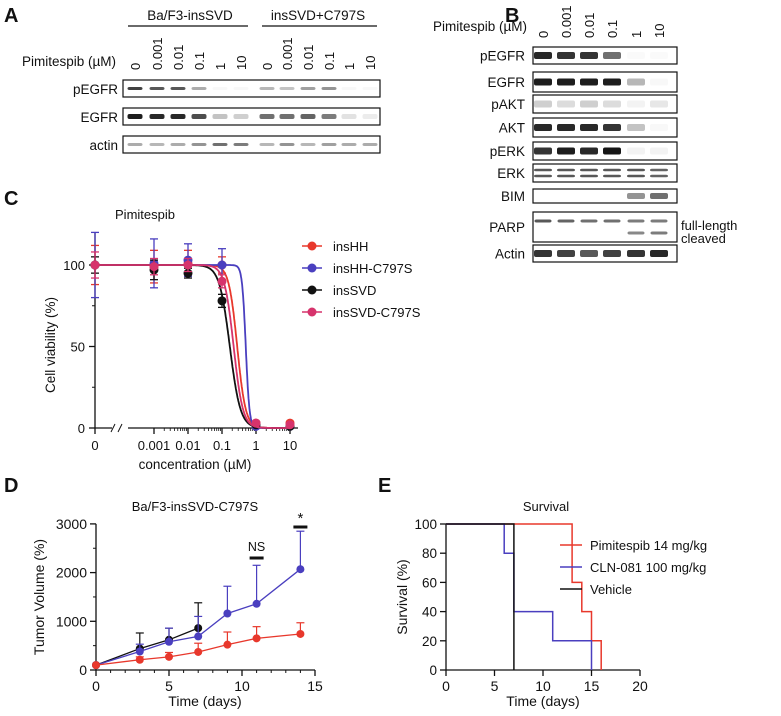 The height and width of the screenshot is (716, 781). What do you see at coordinates (71, 621) in the screenshot?
I see `y-tick-label: 1000` at bounding box center [71, 621].